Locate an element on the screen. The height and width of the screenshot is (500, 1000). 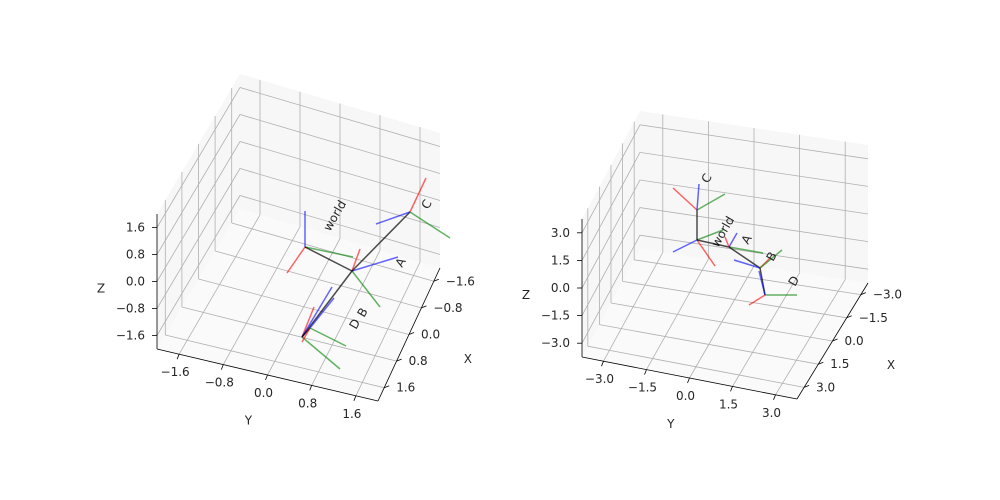
x-tick-label: −1.5 is located at coordinates (873, 318).